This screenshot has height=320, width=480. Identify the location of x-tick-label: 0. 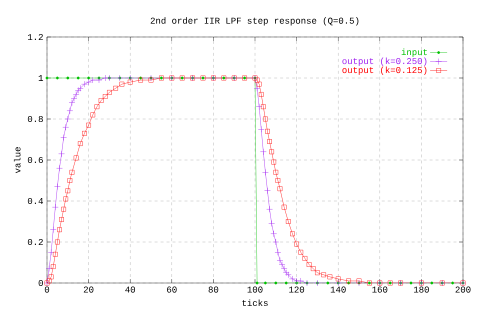
(47, 289).